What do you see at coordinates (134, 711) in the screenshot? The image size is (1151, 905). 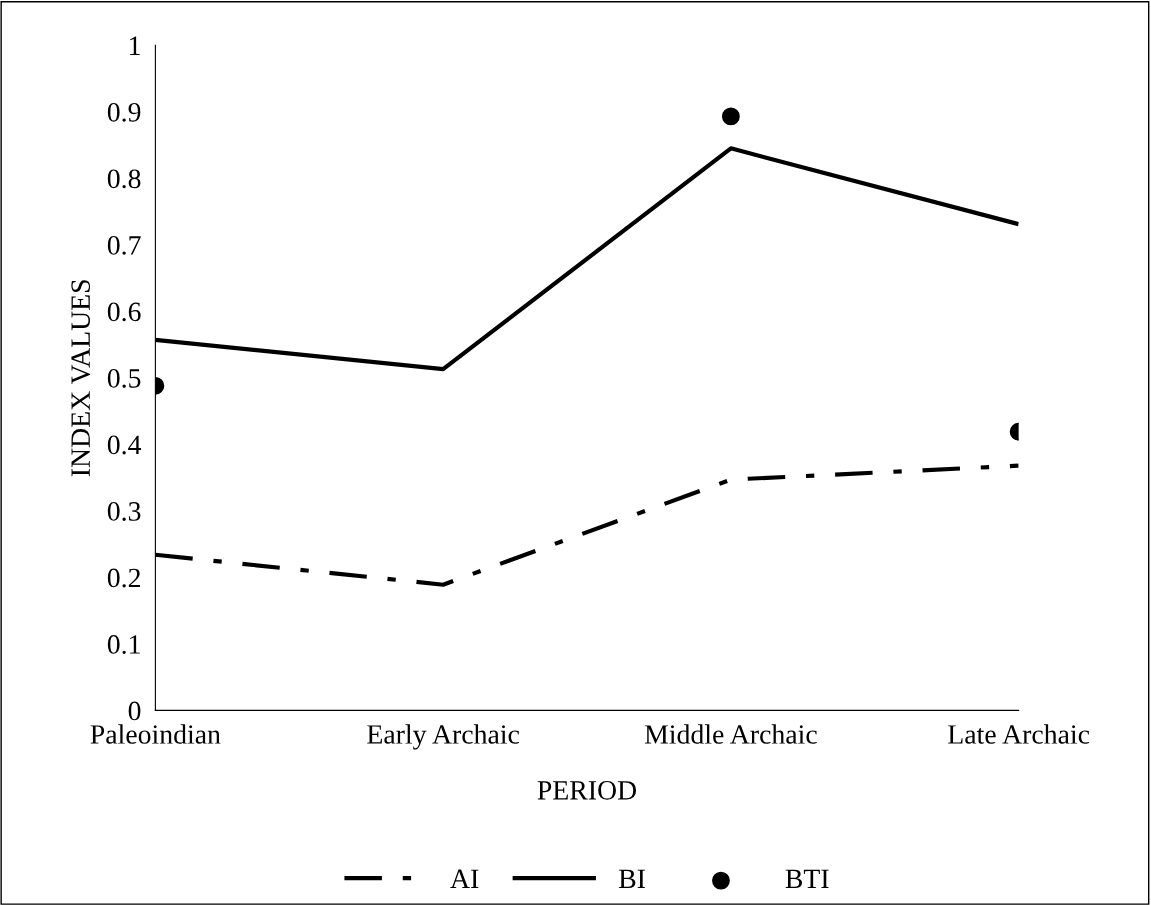 I see `y-tick-label: 0` at bounding box center [134, 711].